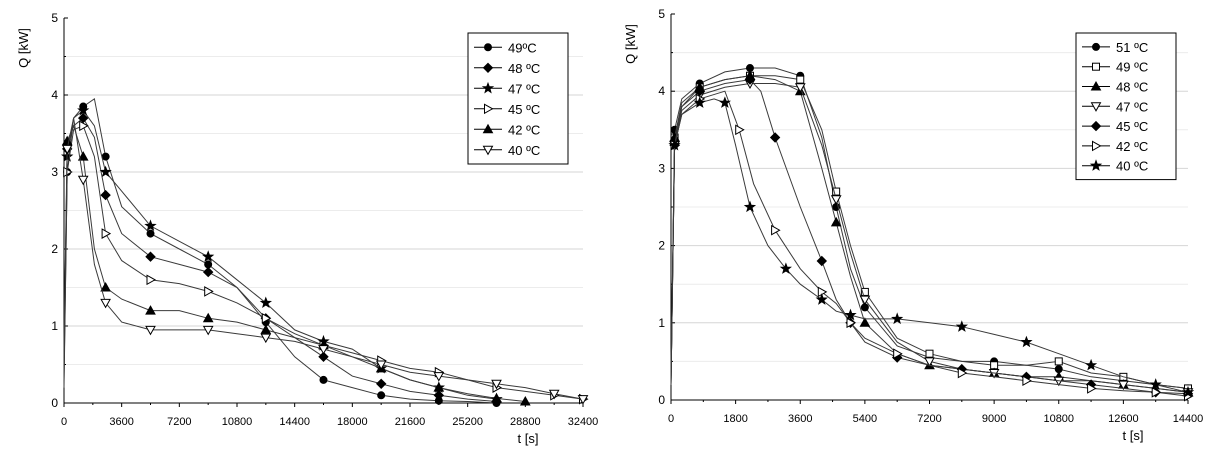 The image size is (1217, 451). I want to click on legend-item: 51 ºC, so click(1115, 47).